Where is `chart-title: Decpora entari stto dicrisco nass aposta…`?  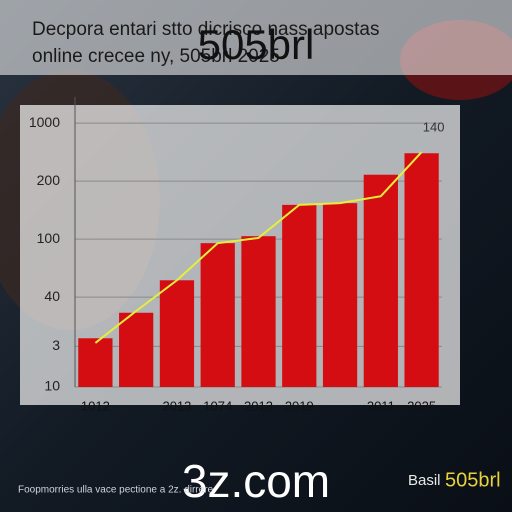 chart-title: Decpora entari stto dicrisco nass aposta… is located at coordinates (205, 29).